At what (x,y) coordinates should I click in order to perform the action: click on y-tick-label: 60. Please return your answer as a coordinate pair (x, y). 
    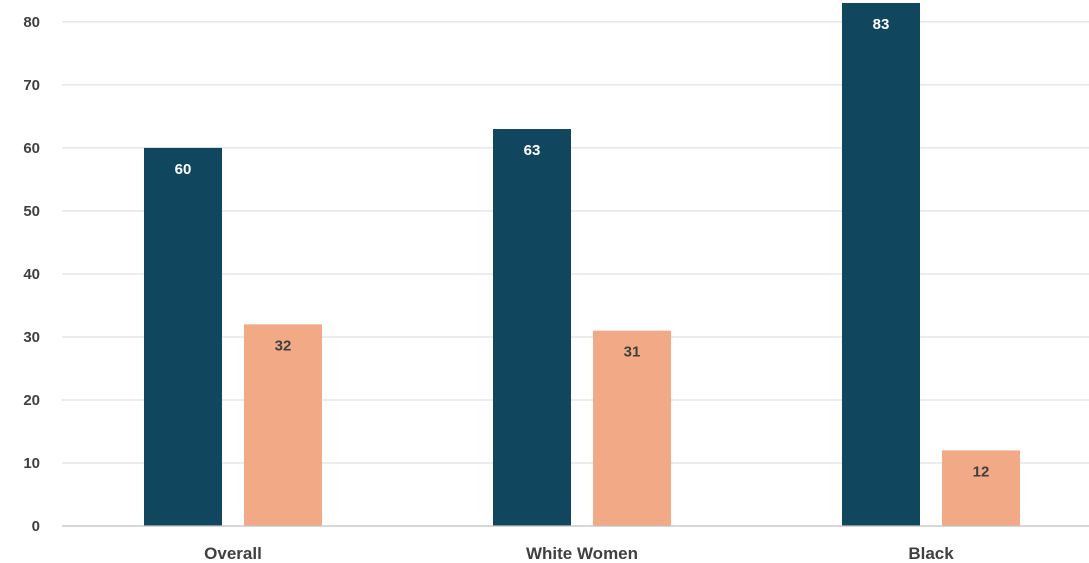
    Looking at the image, I should click on (31, 148).